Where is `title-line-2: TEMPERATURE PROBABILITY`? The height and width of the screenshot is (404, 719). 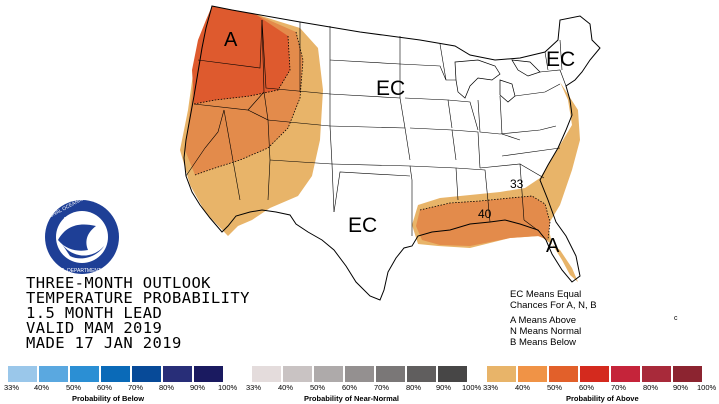
title-line-2: TEMPERATURE PROBABILITY is located at coordinates (138, 298).